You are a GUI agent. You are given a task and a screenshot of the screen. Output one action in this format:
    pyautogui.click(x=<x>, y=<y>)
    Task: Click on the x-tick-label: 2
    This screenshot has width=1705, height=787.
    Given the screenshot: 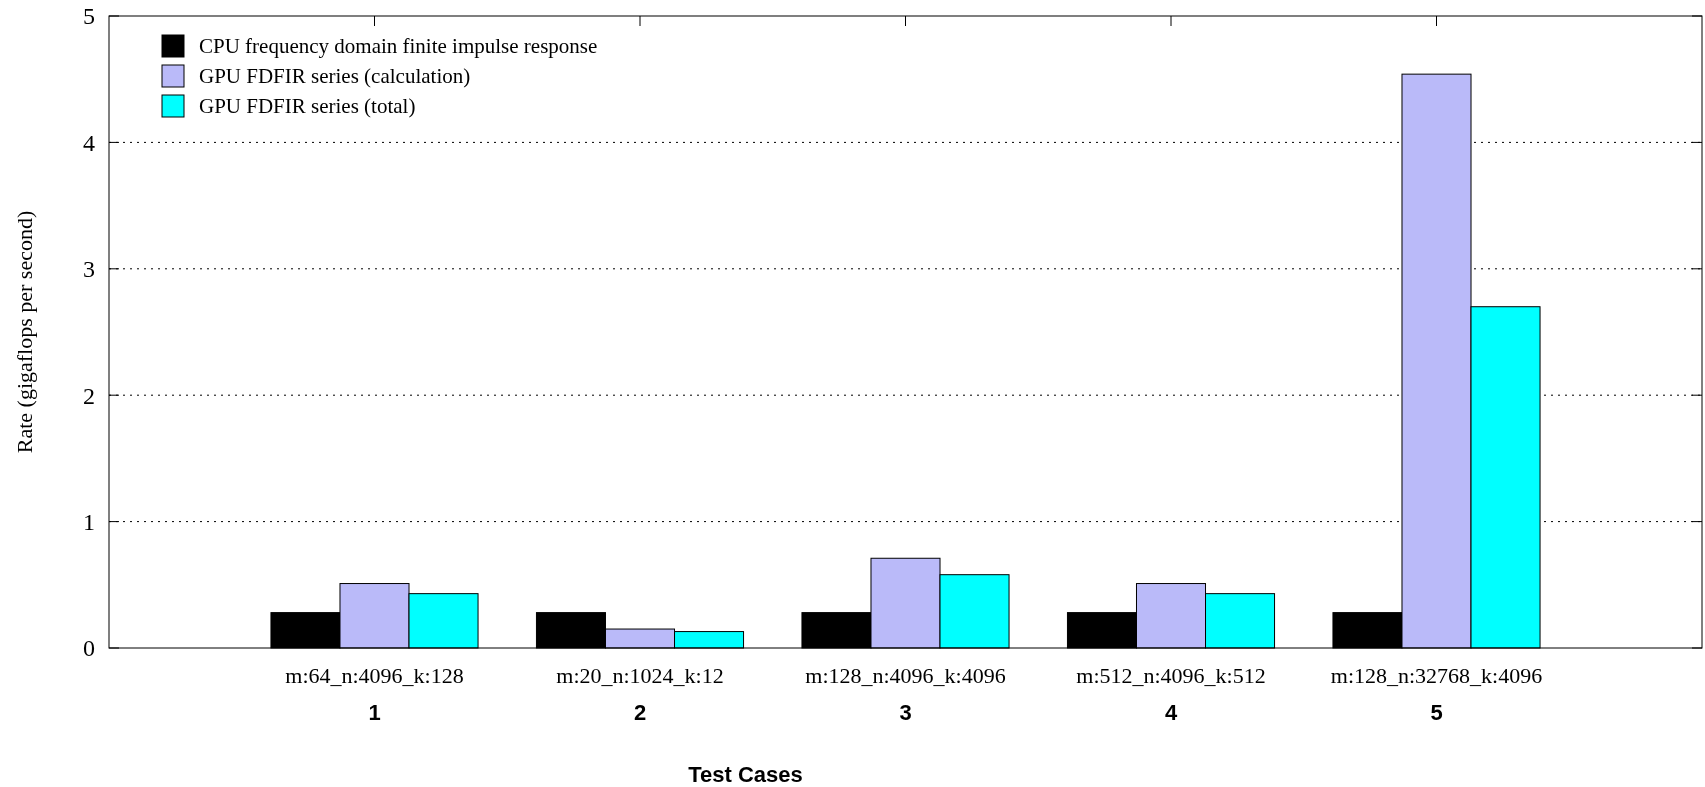 What is the action you would take?
    pyautogui.click(x=640, y=712)
    